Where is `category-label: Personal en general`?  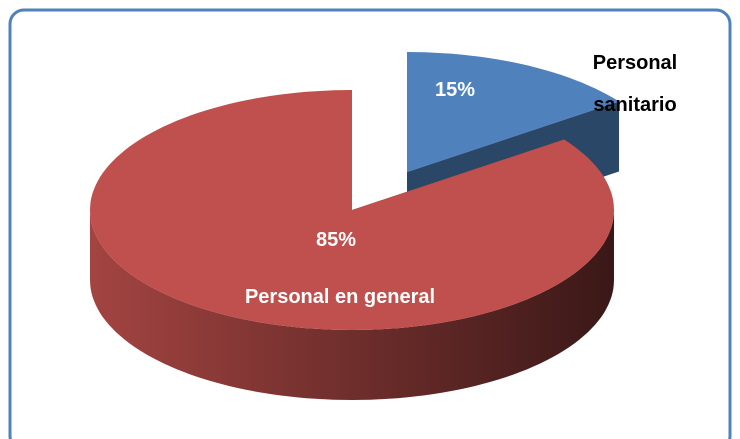 category-label: Personal en general is located at coordinates (340, 297).